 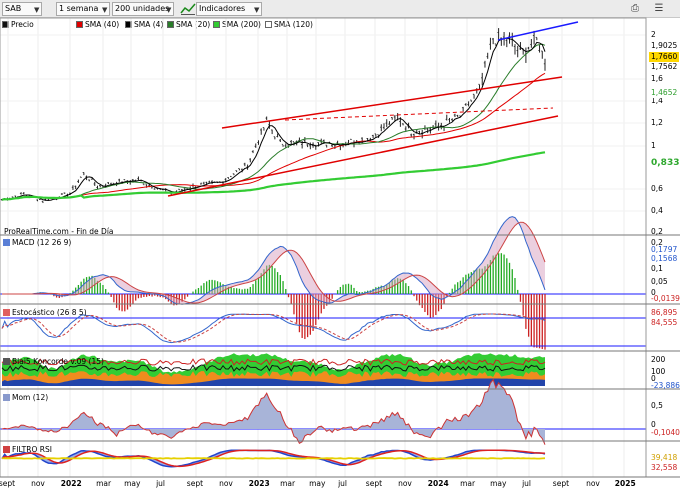 I want to click on printer-icon: ⎙, so click(x=635, y=8).